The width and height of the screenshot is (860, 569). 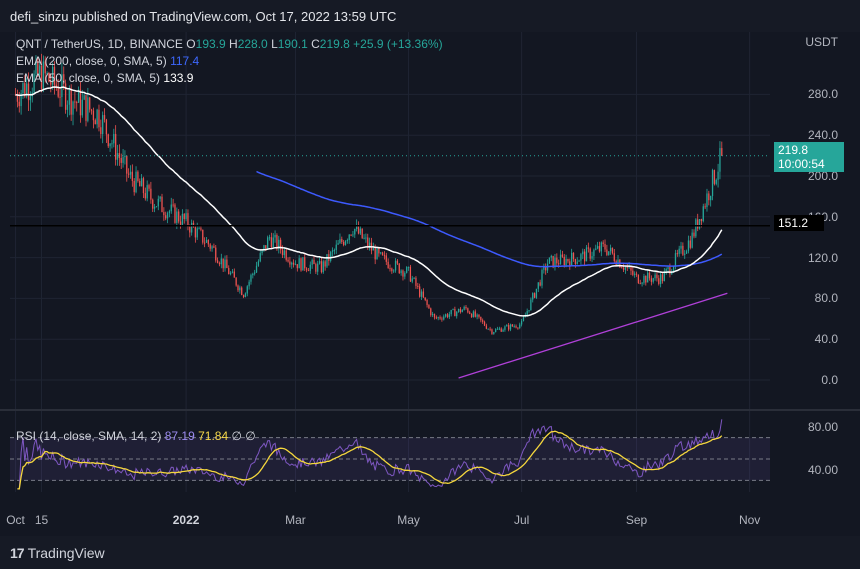 What do you see at coordinates (66, 552) in the screenshot?
I see `brand-name: TradingView` at bounding box center [66, 552].